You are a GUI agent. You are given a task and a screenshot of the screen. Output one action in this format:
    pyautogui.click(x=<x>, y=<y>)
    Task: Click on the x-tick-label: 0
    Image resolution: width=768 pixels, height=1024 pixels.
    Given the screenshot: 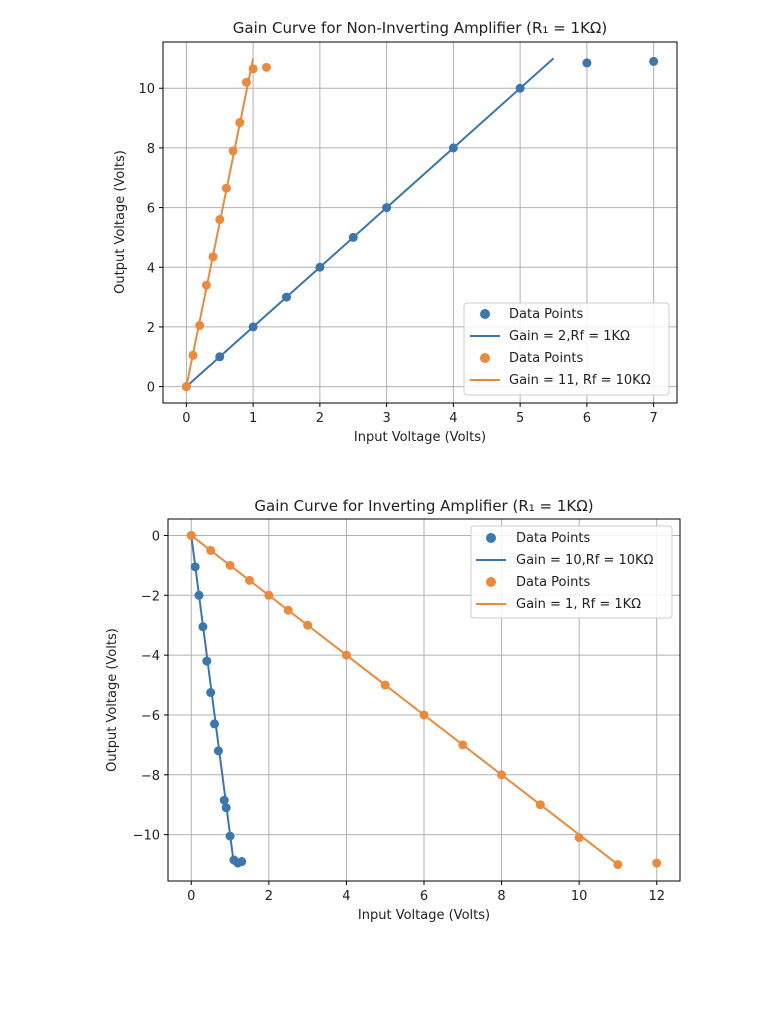 What is the action you would take?
    pyautogui.click(x=191, y=896)
    